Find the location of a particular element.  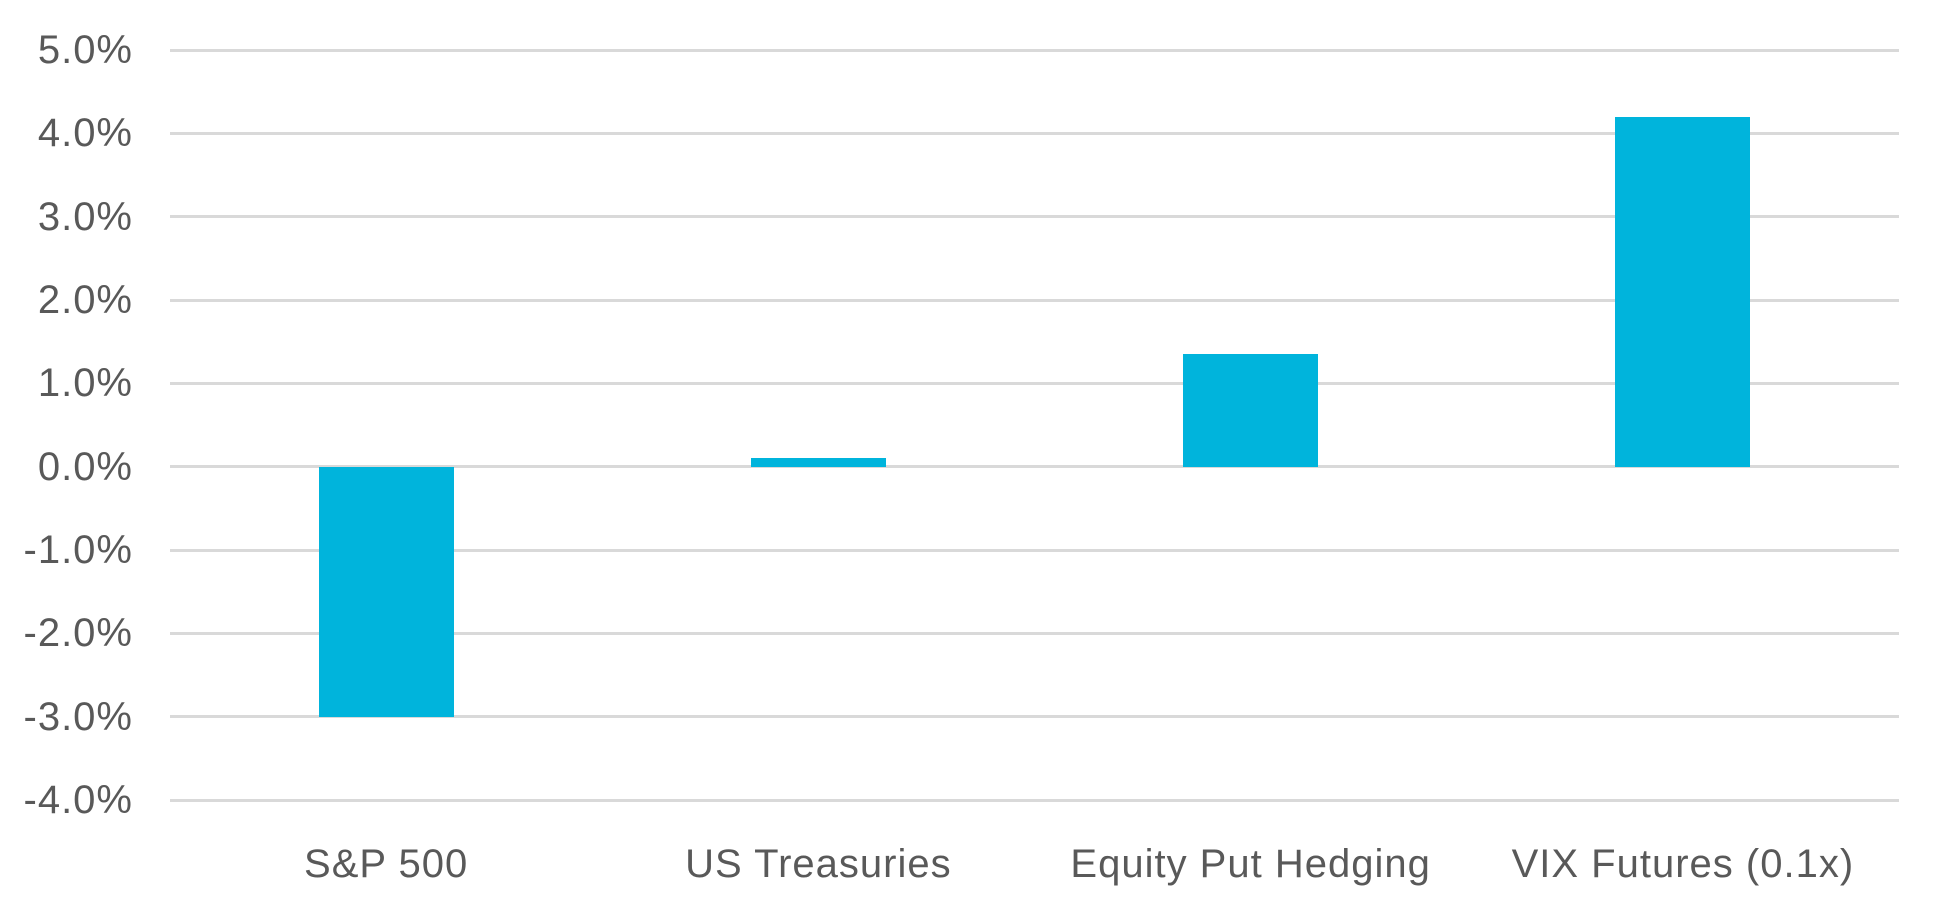

x-category-label: US Treasuries is located at coordinates (818, 864).